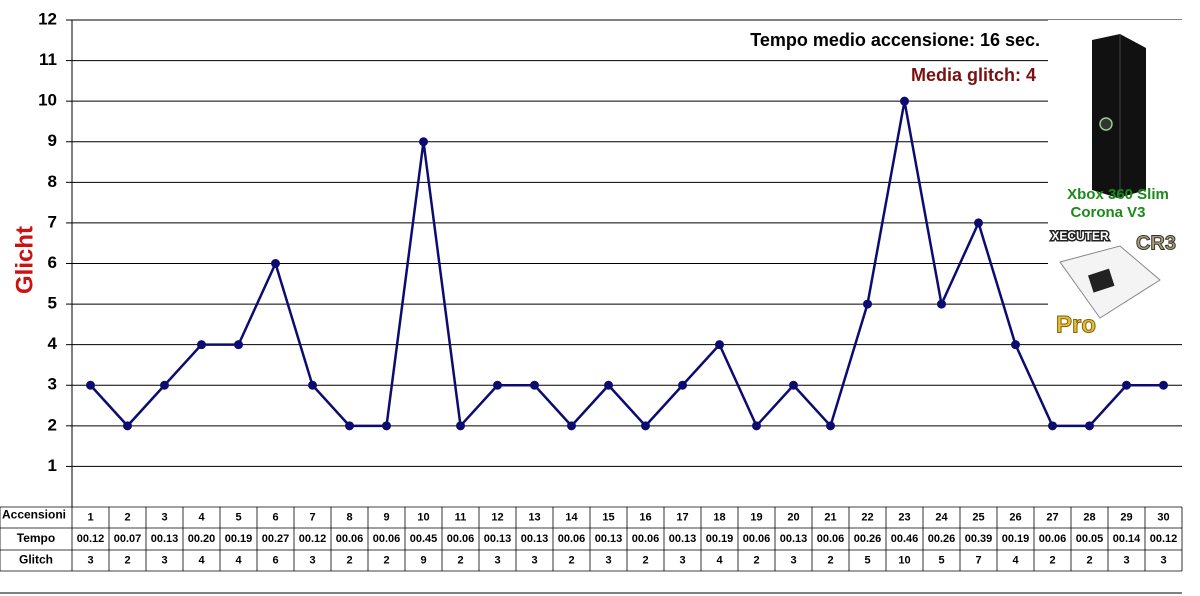 The width and height of the screenshot is (1200, 596). What do you see at coordinates (941, 517) in the screenshot?
I see `x-tick-label: 24` at bounding box center [941, 517].